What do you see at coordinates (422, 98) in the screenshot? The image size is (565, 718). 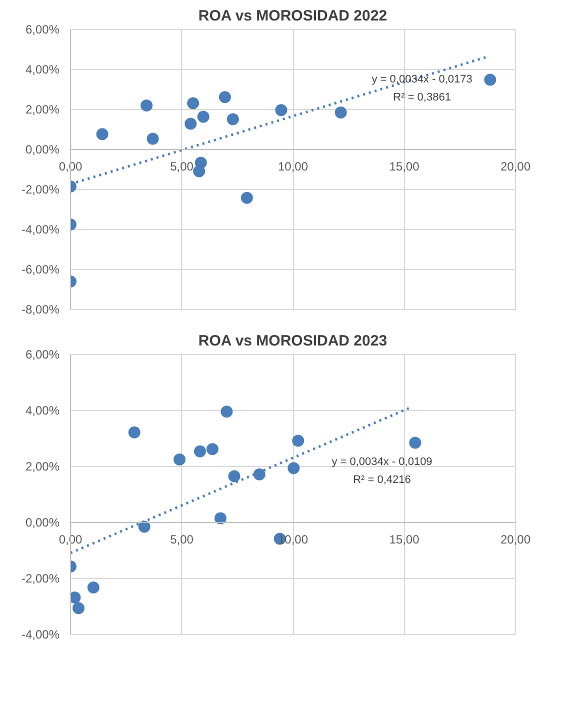 I see `annotation: R² = 0,3861` at bounding box center [422, 98].